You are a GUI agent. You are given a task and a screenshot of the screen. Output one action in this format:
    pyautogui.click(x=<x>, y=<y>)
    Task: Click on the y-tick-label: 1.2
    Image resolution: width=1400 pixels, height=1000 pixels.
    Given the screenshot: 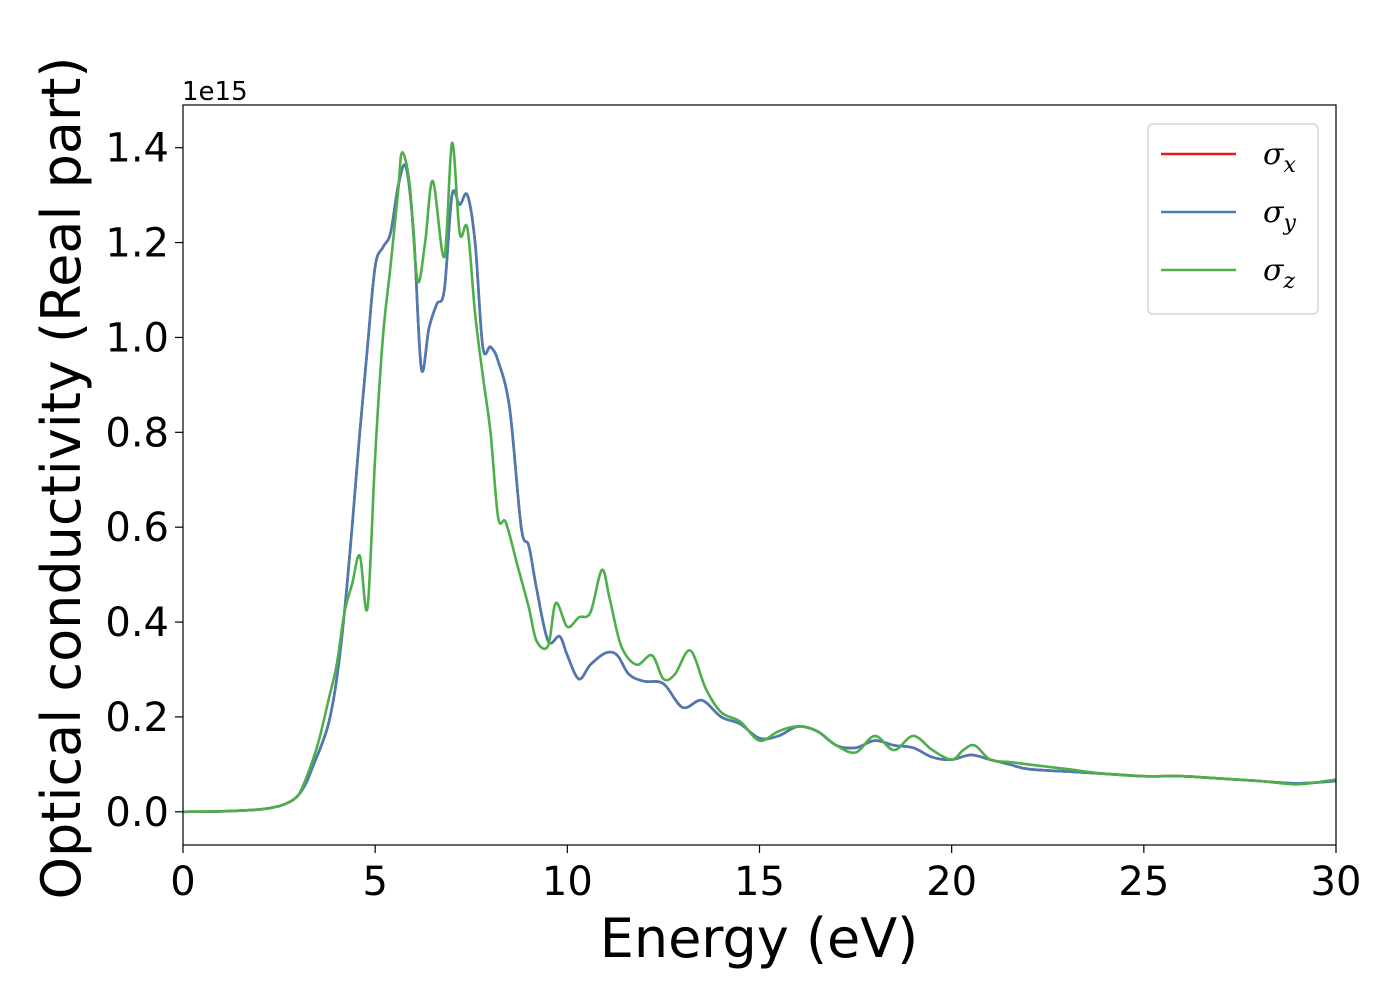 What is the action you would take?
    pyautogui.click(x=137, y=244)
    